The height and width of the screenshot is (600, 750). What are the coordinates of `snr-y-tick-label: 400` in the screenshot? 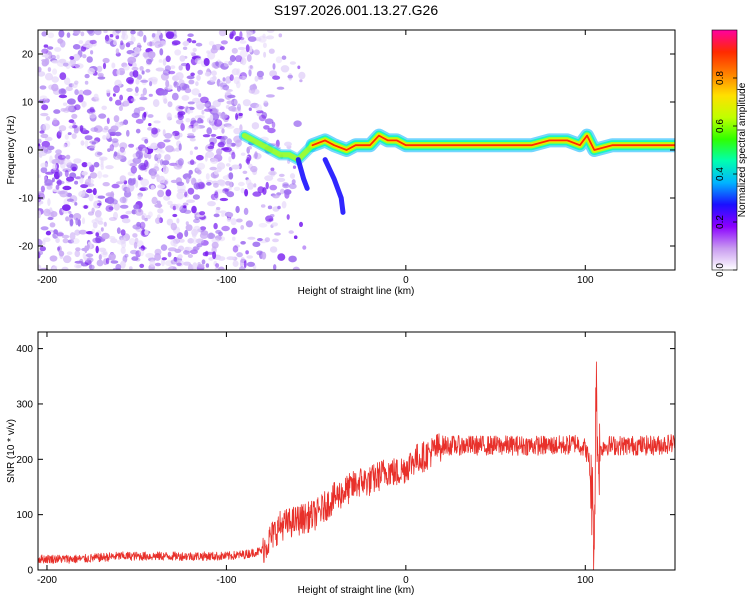 It's located at (24, 349).